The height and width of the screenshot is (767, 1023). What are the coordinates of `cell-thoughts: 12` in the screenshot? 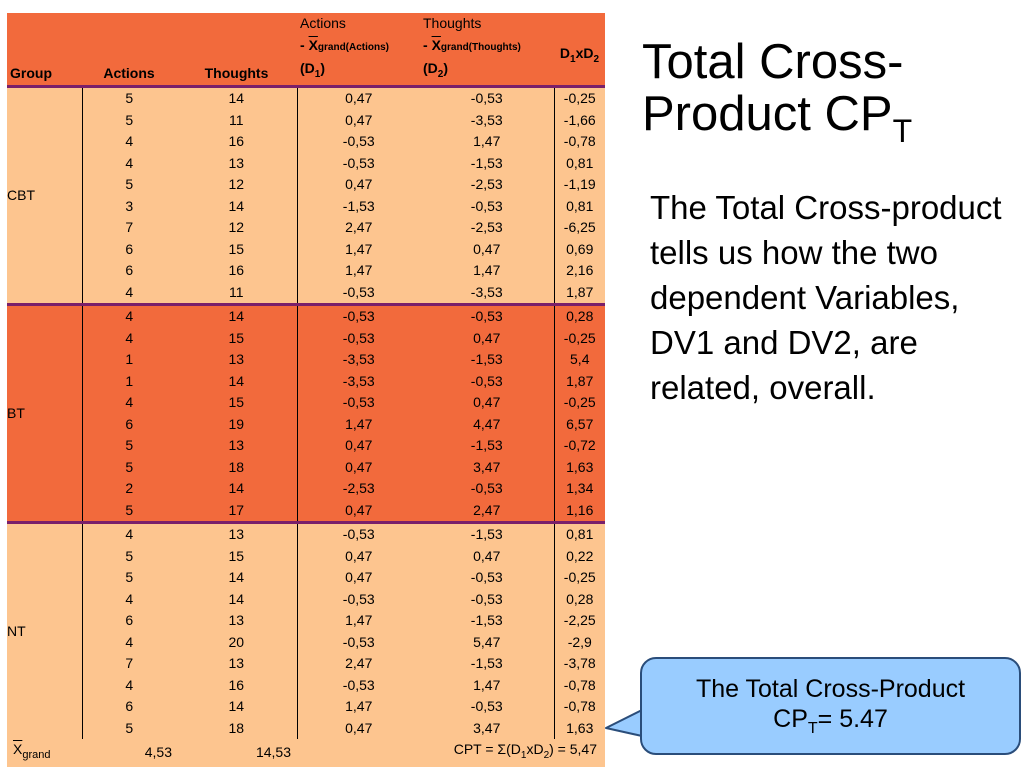 It's located at (237, 185).